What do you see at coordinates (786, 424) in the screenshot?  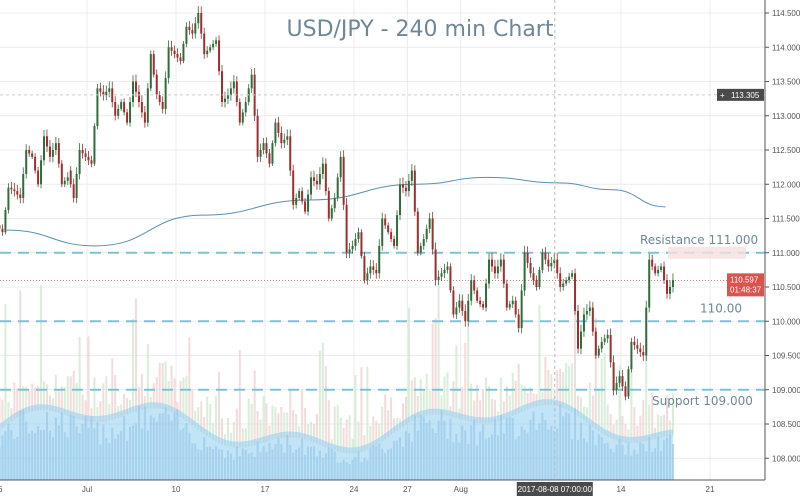 I see `price-tick-label: 108.500` at bounding box center [786, 424].